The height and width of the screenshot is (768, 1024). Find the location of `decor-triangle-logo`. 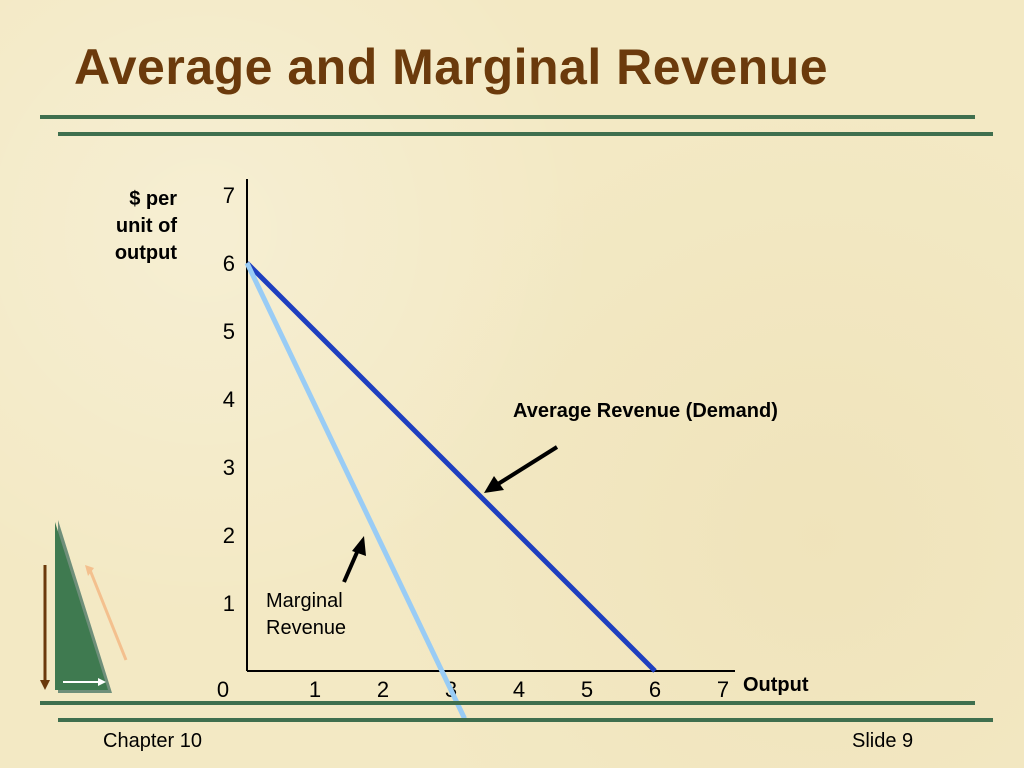

decor-triangle-logo is located at coordinates (84, 606).